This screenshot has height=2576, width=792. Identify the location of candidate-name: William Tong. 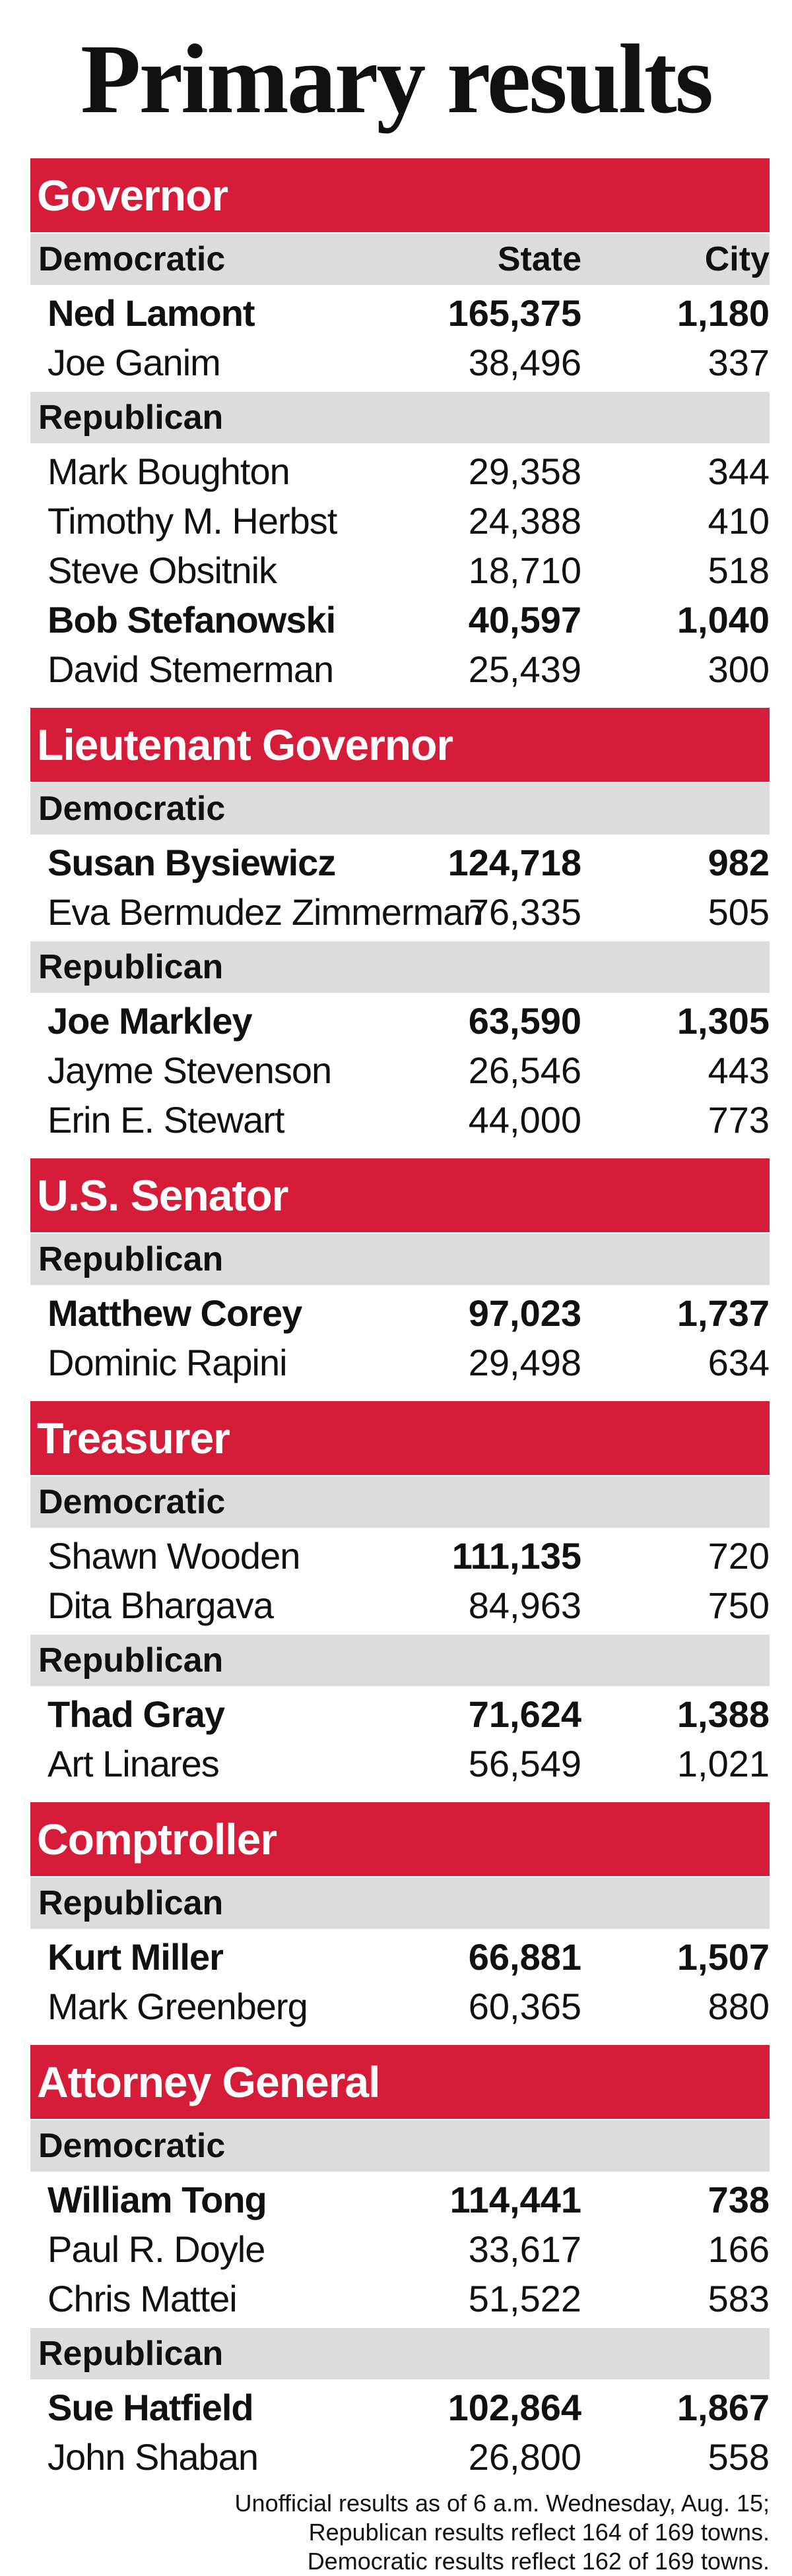
(157, 2199).